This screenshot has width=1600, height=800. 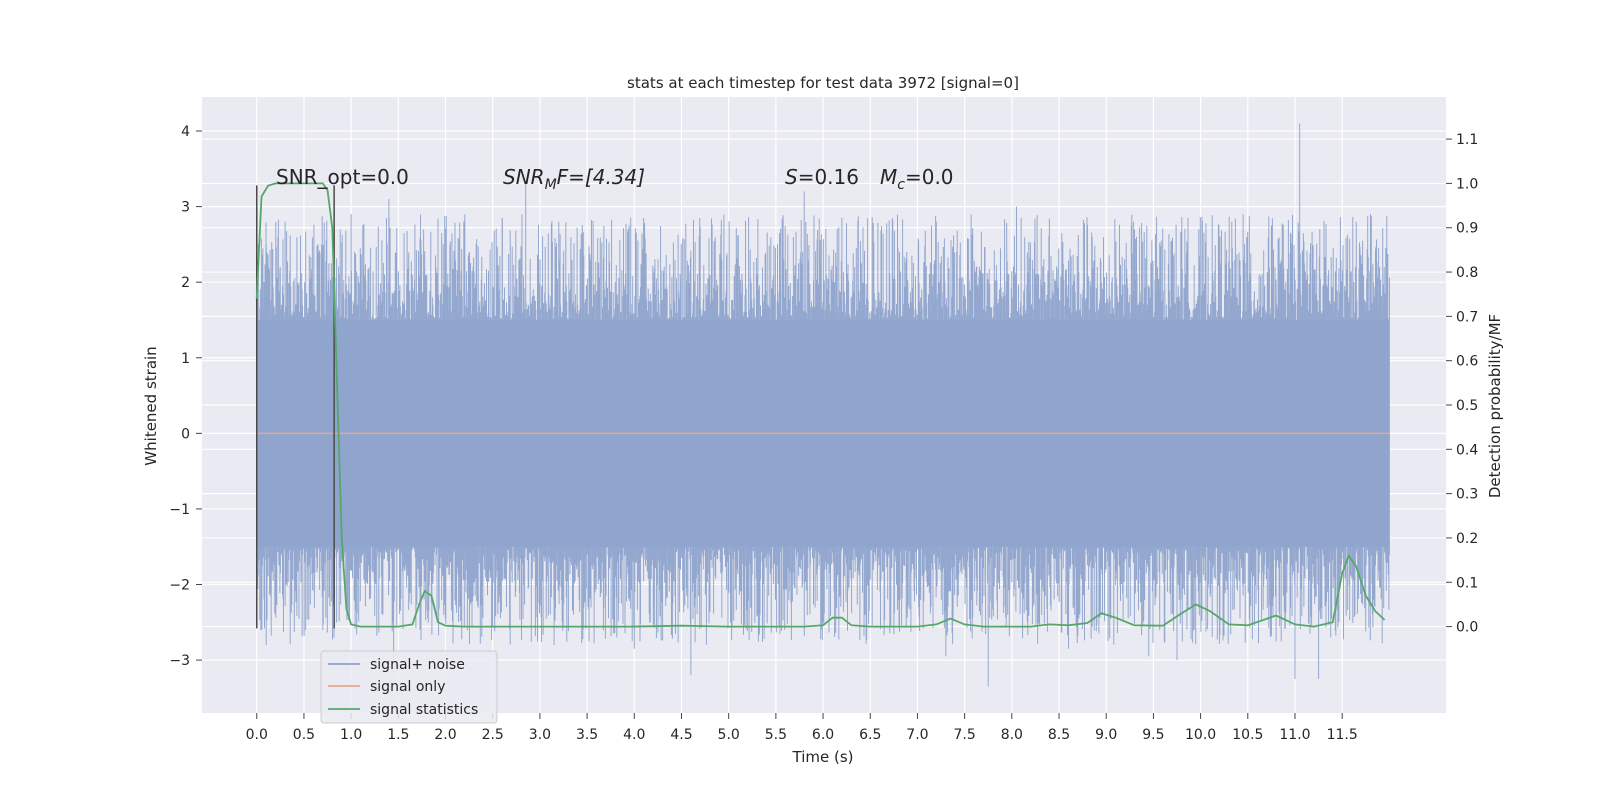 I want to click on y2-tick-label: 0.4, so click(x=1467, y=450).